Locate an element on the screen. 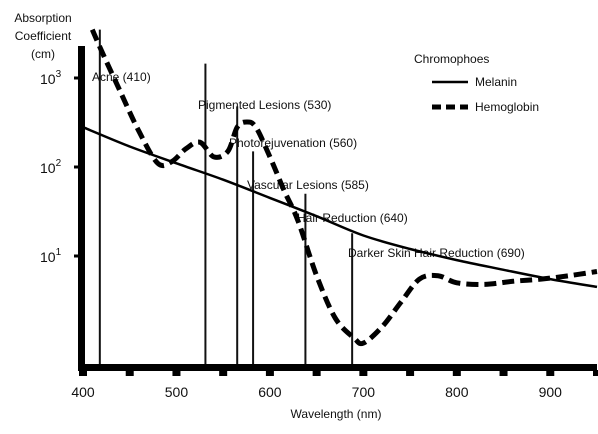 The height and width of the screenshot is (434, 598). x-tick-label: 800 is located at coordinates (457, 392).